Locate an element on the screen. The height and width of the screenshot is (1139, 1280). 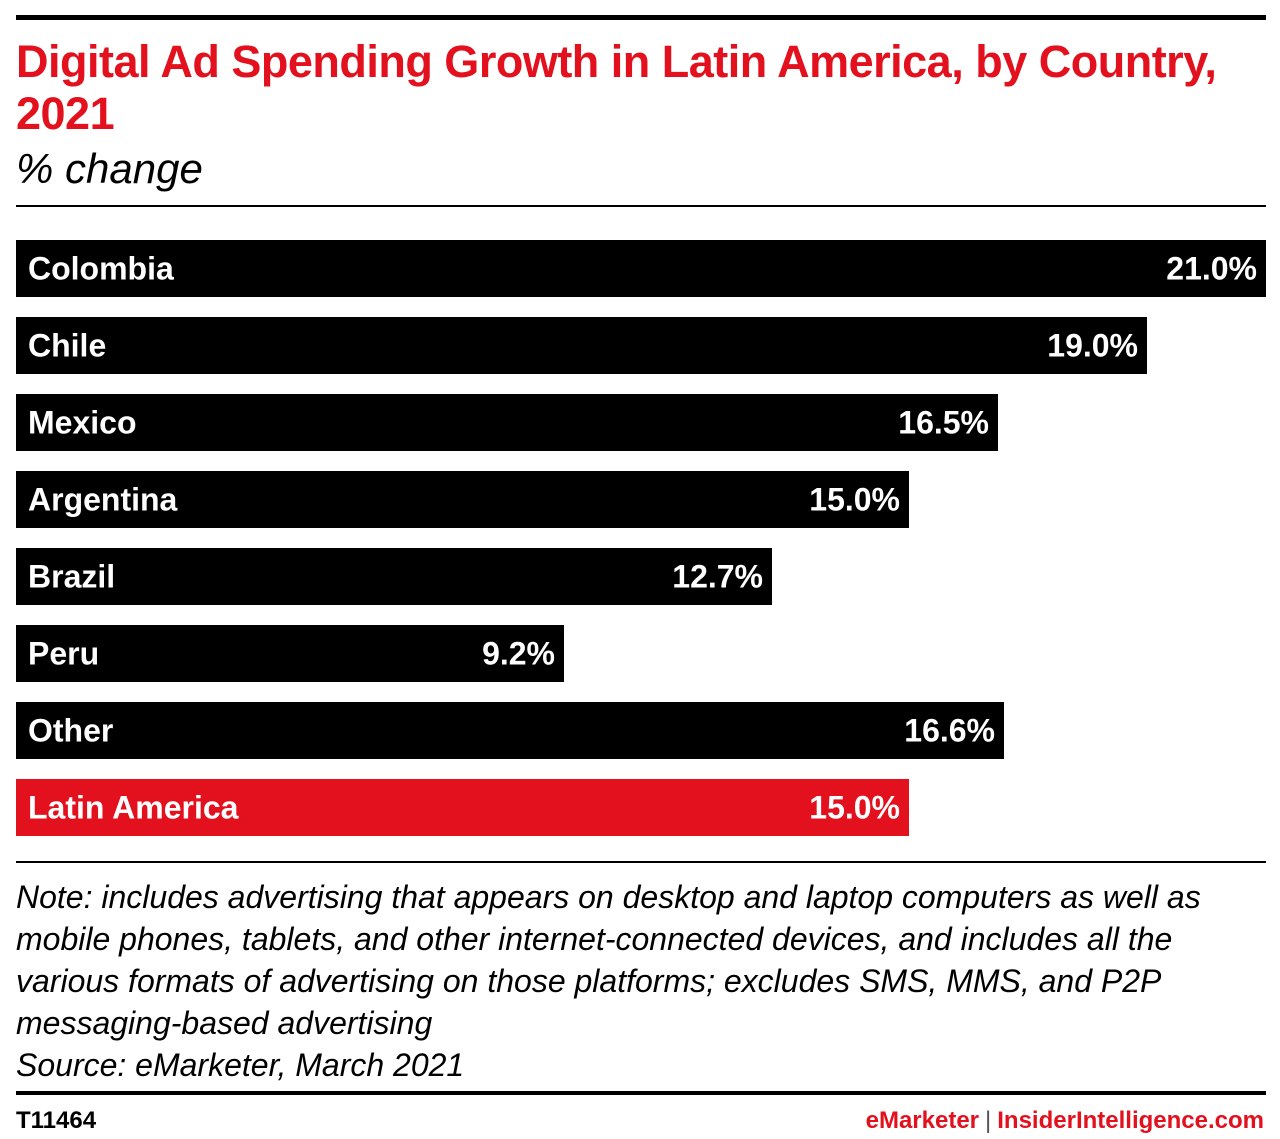
category-label: Argentina is located at coordinates (103, 500).